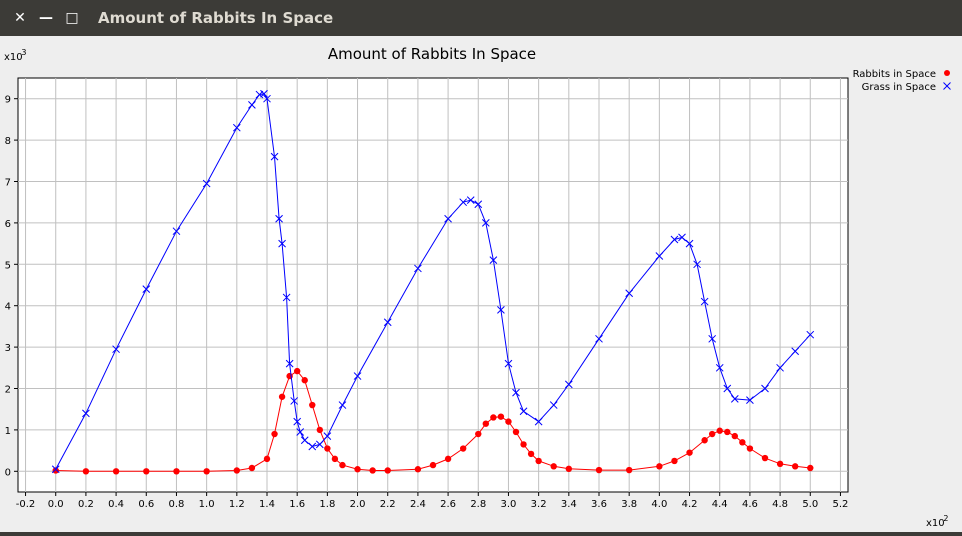  I want to click on x-tick-label: 4.2, so click(690, 504).